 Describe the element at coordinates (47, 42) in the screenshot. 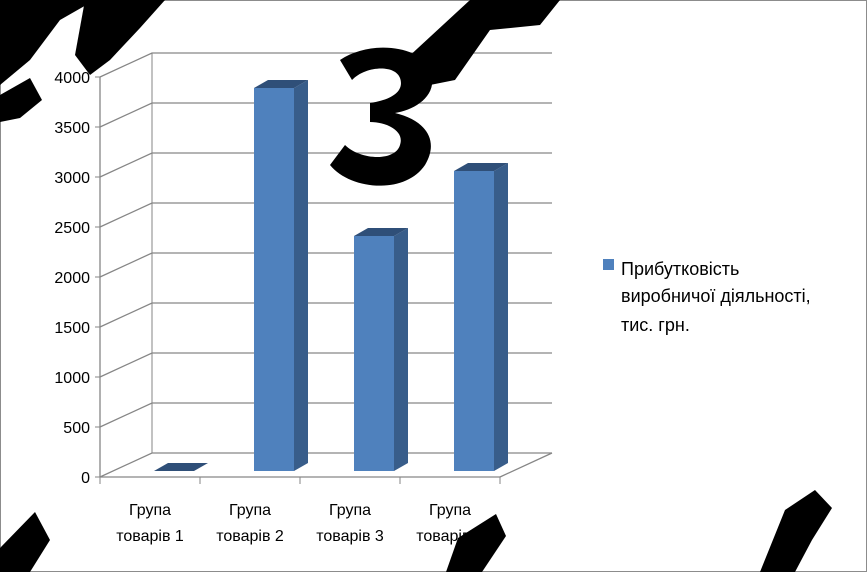

I see `watermark-stroke-top-left` at that location.